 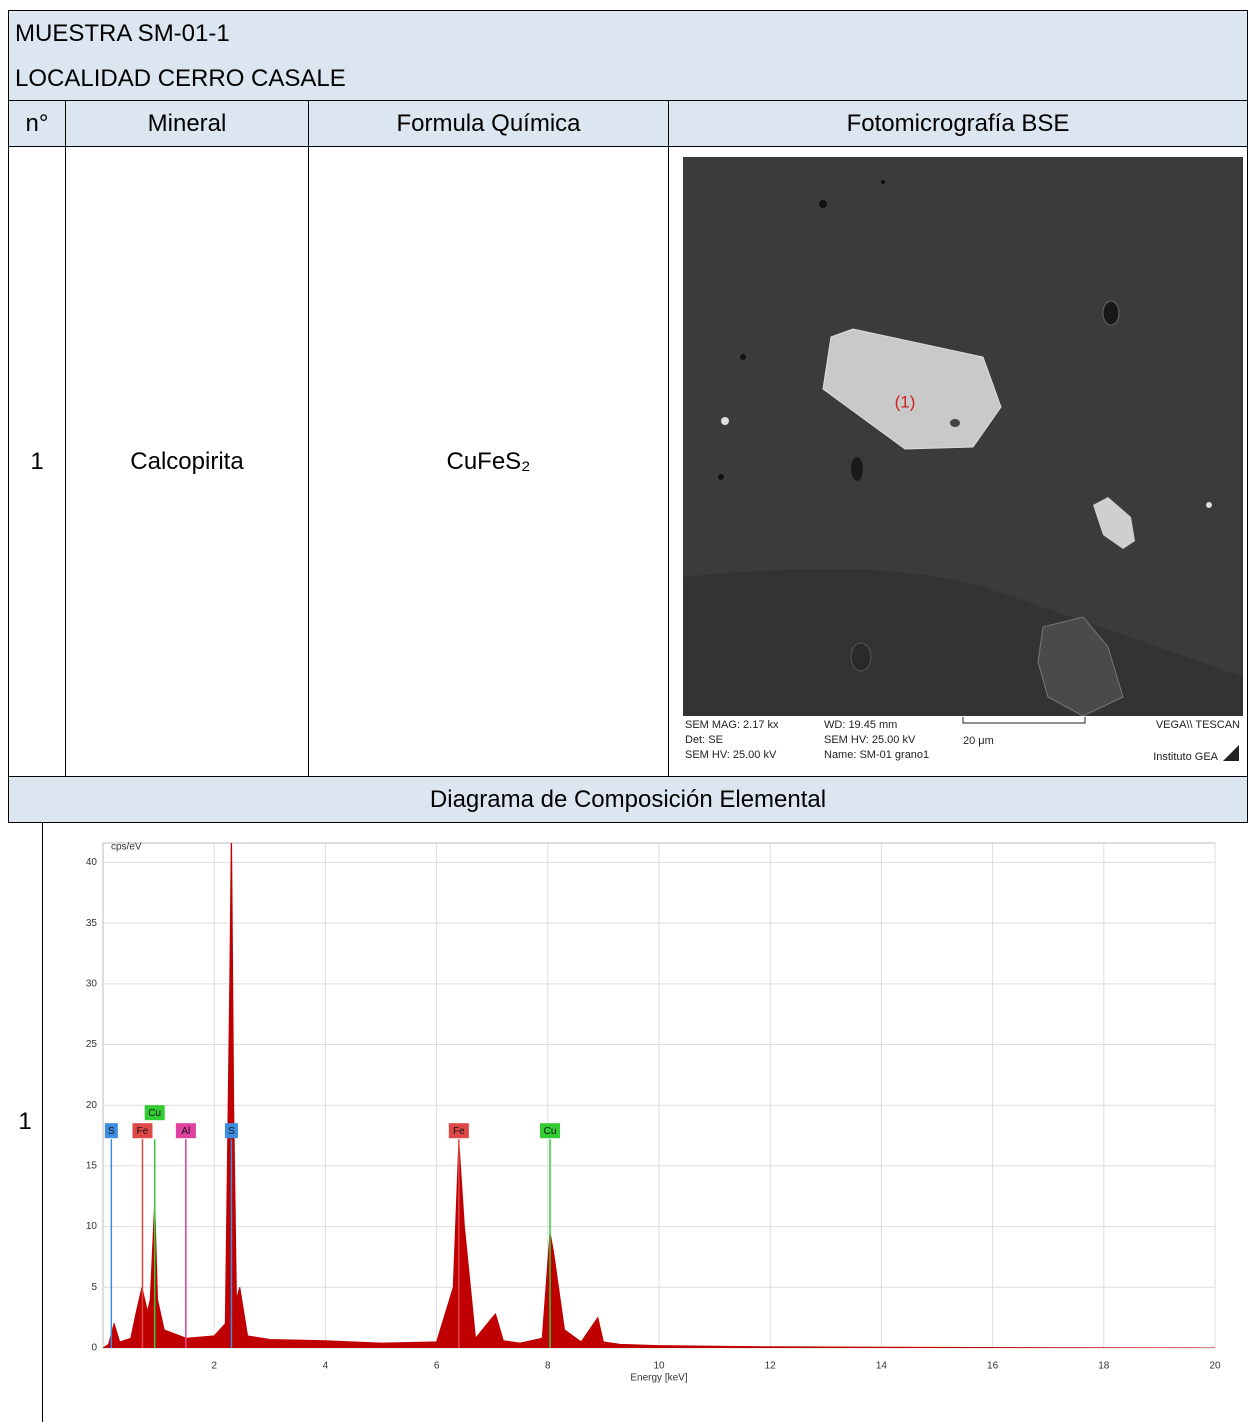 What do you see at coordinates (122, 33) in the screenshot?
I see `sample: MUESTRA SM-01-1` at bounding box center [122, 33].